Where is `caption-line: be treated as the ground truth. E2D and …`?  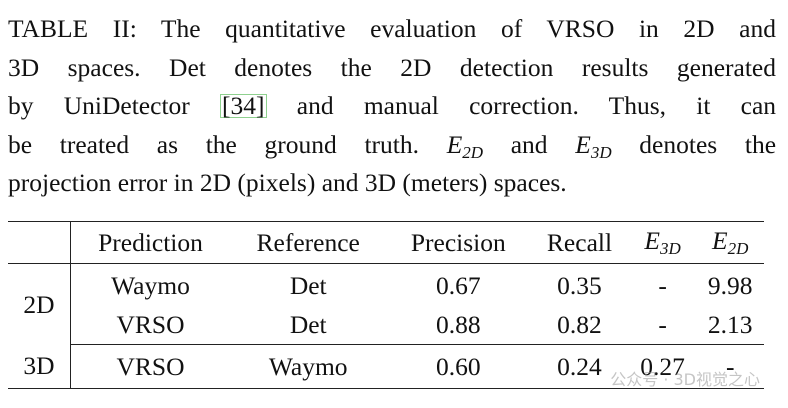
caption-line: be treated as the ground truth. E2D and … is located at coordinates (392, 145).